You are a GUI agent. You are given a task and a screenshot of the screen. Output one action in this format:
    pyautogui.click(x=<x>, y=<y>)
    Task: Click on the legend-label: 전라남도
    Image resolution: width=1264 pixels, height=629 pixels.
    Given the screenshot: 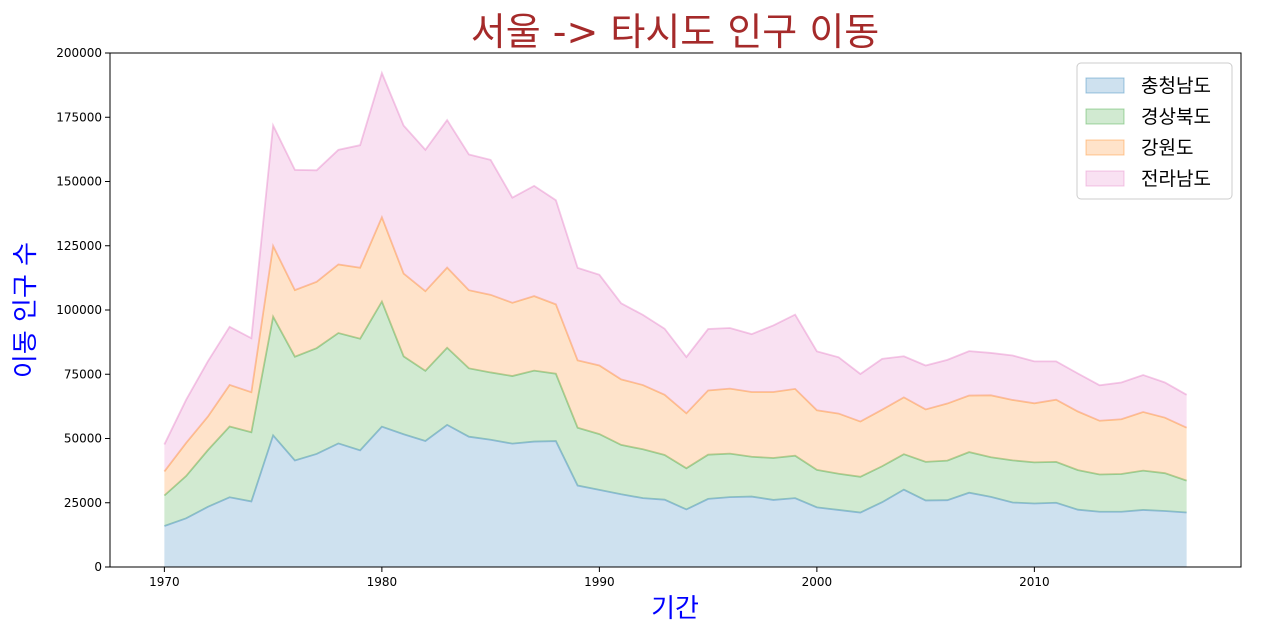 What is the action you would take?
    pyautogui.click(x=1176, y=179)
    